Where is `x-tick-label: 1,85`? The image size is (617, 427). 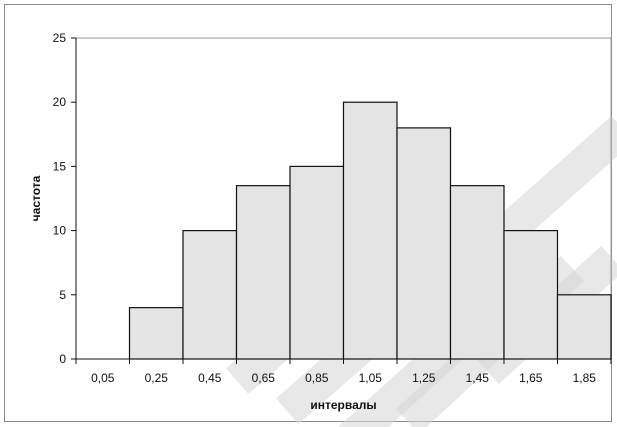 x-tick-label: 1,85 is located at coordinates (585, 378).